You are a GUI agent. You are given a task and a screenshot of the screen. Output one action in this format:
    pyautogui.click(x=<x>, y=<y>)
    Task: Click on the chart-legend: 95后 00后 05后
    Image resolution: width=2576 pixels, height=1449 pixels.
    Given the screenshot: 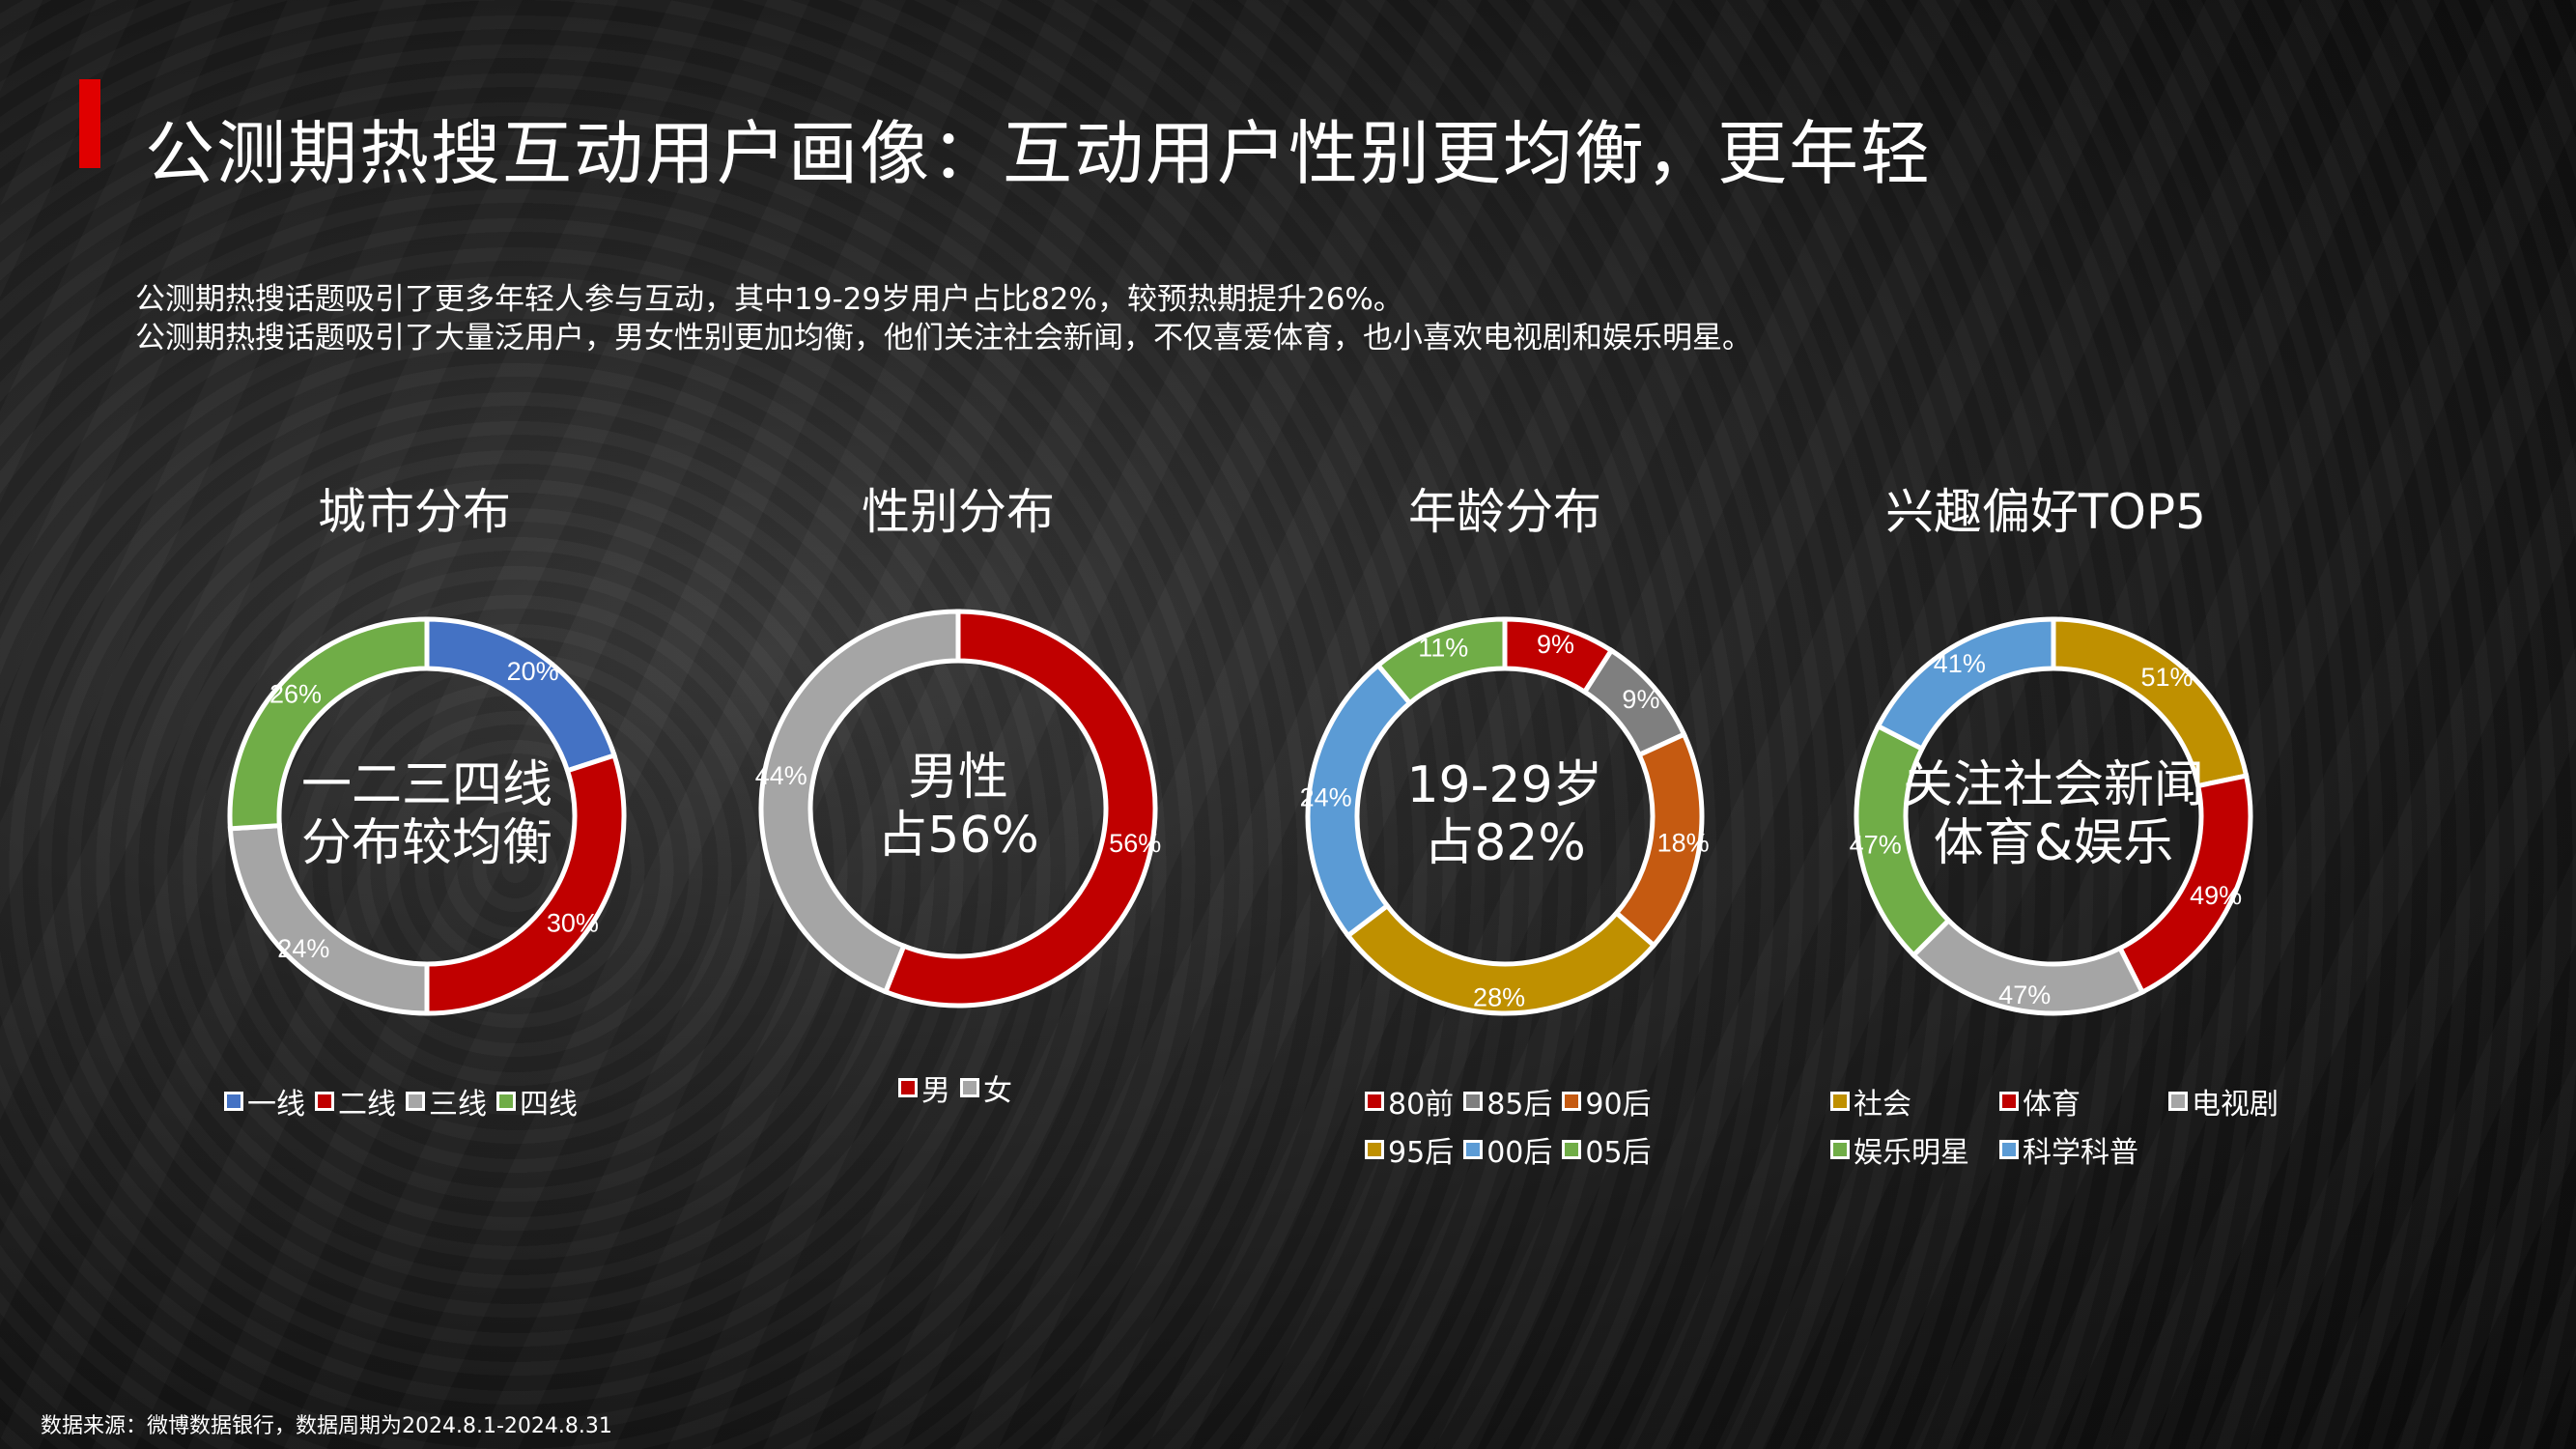 What is the action you would take?
    pyautogui.click(x=1513, y=1149)
    